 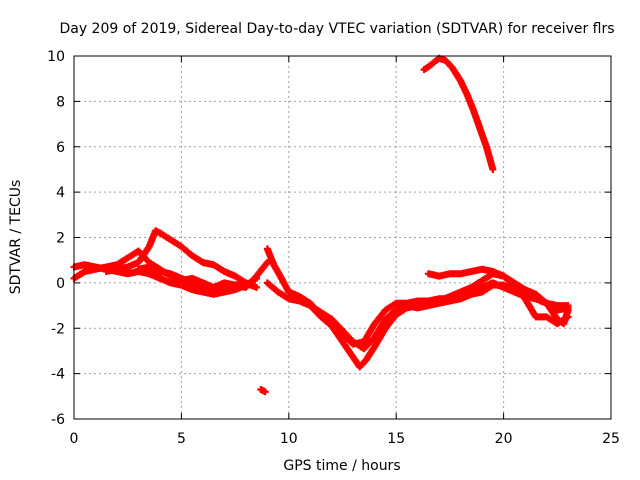 I want to click on y-tick-label: -2, so click(x=58, y=329).